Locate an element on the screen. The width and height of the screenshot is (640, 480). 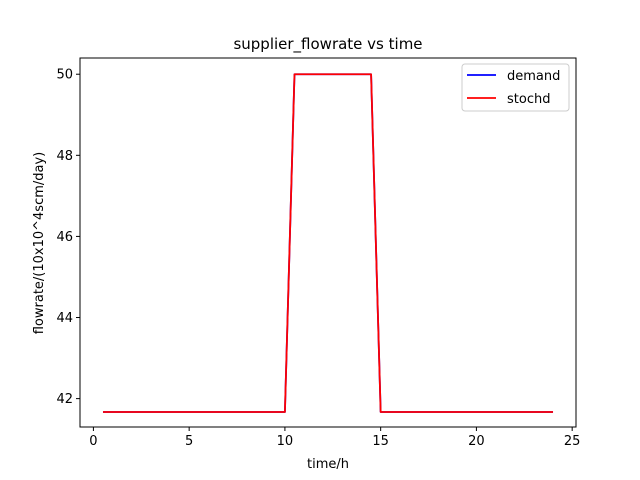
y-tick-label: 44 is located at coordinates (64, 318).